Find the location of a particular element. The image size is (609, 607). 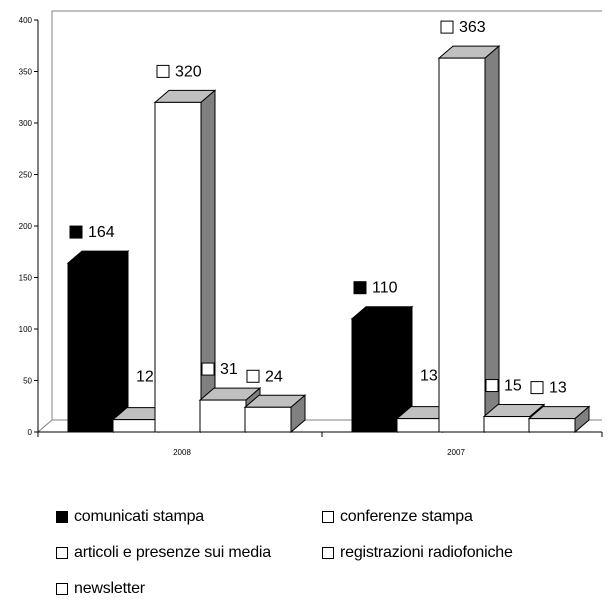

data-label-newsletter-2008: 24 is located at coordinates (264, 376).